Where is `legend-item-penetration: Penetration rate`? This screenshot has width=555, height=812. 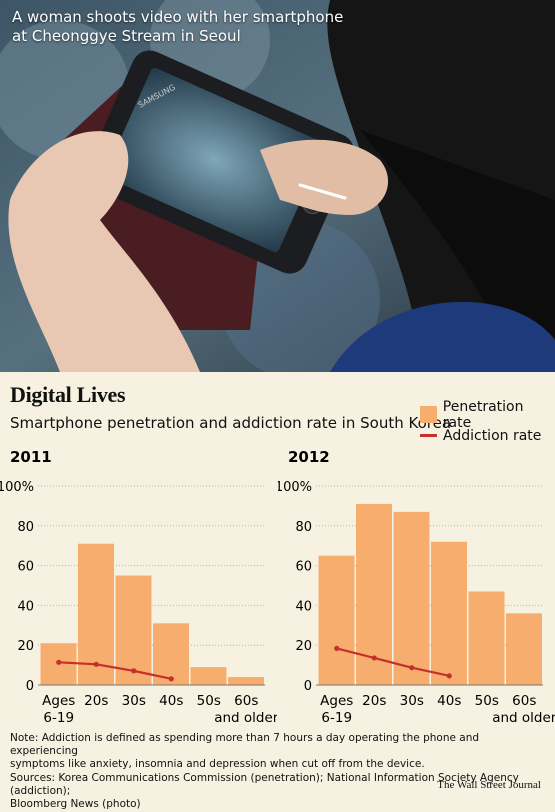
legend-item-penetration: Penetration rate is located at coordinates (487, 415).